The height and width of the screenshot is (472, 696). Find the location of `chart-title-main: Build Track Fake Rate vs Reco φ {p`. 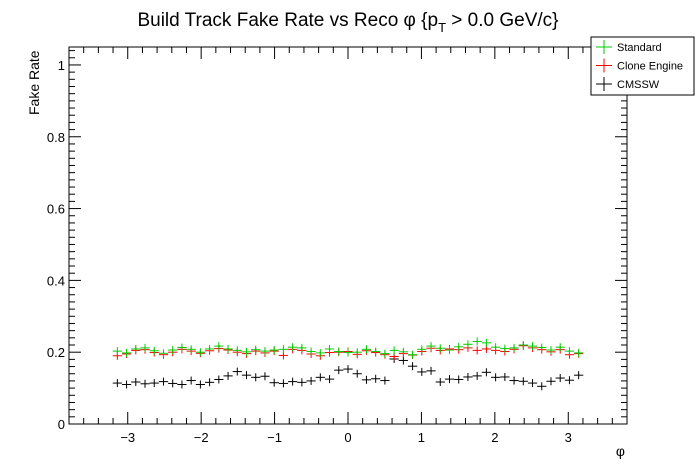

chart-title-main: Build Track Fake Rate vs Reco φ {p is located at coordinates (287, 20).